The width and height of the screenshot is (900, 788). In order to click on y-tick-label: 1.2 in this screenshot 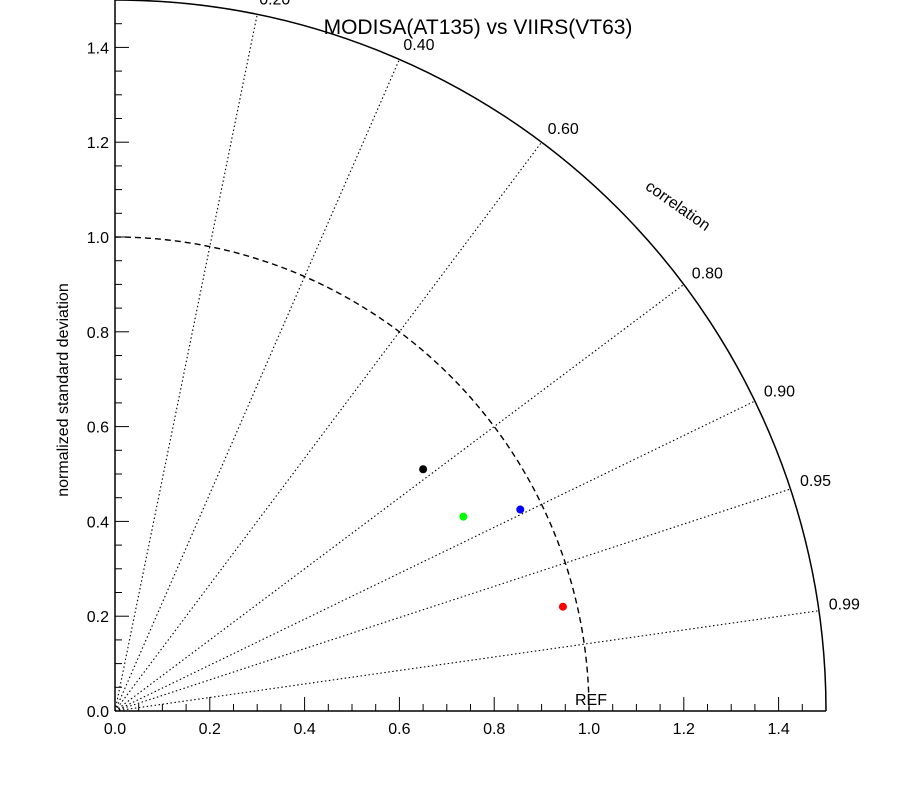, I will do `click(98, 143)`.